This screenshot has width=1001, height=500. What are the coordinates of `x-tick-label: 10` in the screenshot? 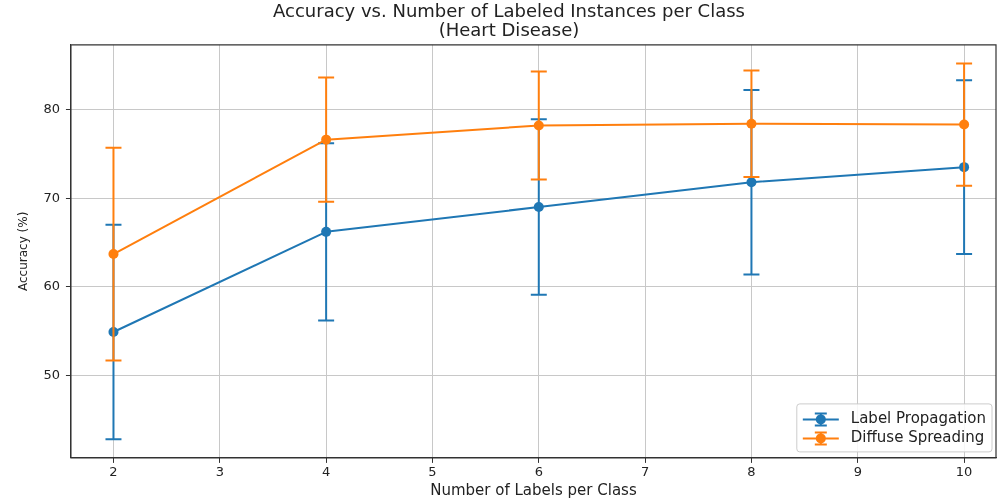 It's located at (964, 472).